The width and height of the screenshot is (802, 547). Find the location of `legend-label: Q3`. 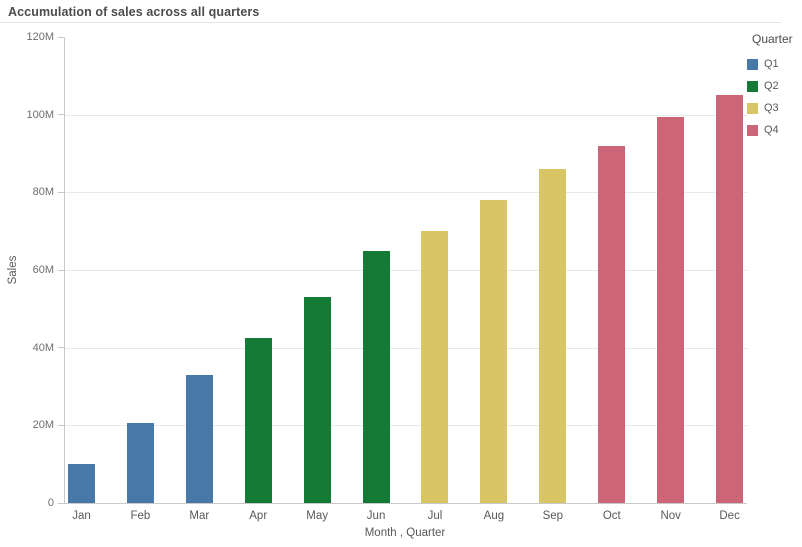

legend-label: Q3 is located at coordinates (771, 108).